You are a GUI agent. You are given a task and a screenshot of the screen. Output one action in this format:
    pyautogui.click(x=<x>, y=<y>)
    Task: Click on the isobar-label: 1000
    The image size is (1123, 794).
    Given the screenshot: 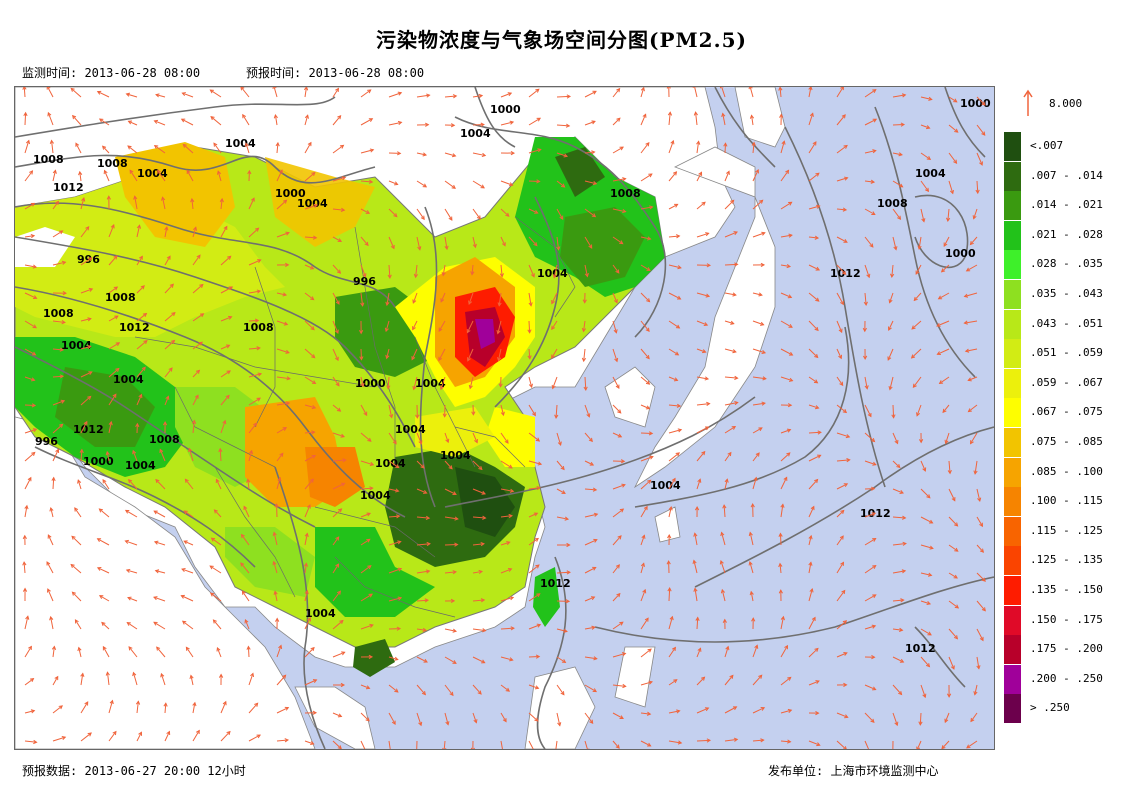 What is the action you would take?
    pyautogui.click(x=960, y=253)
    